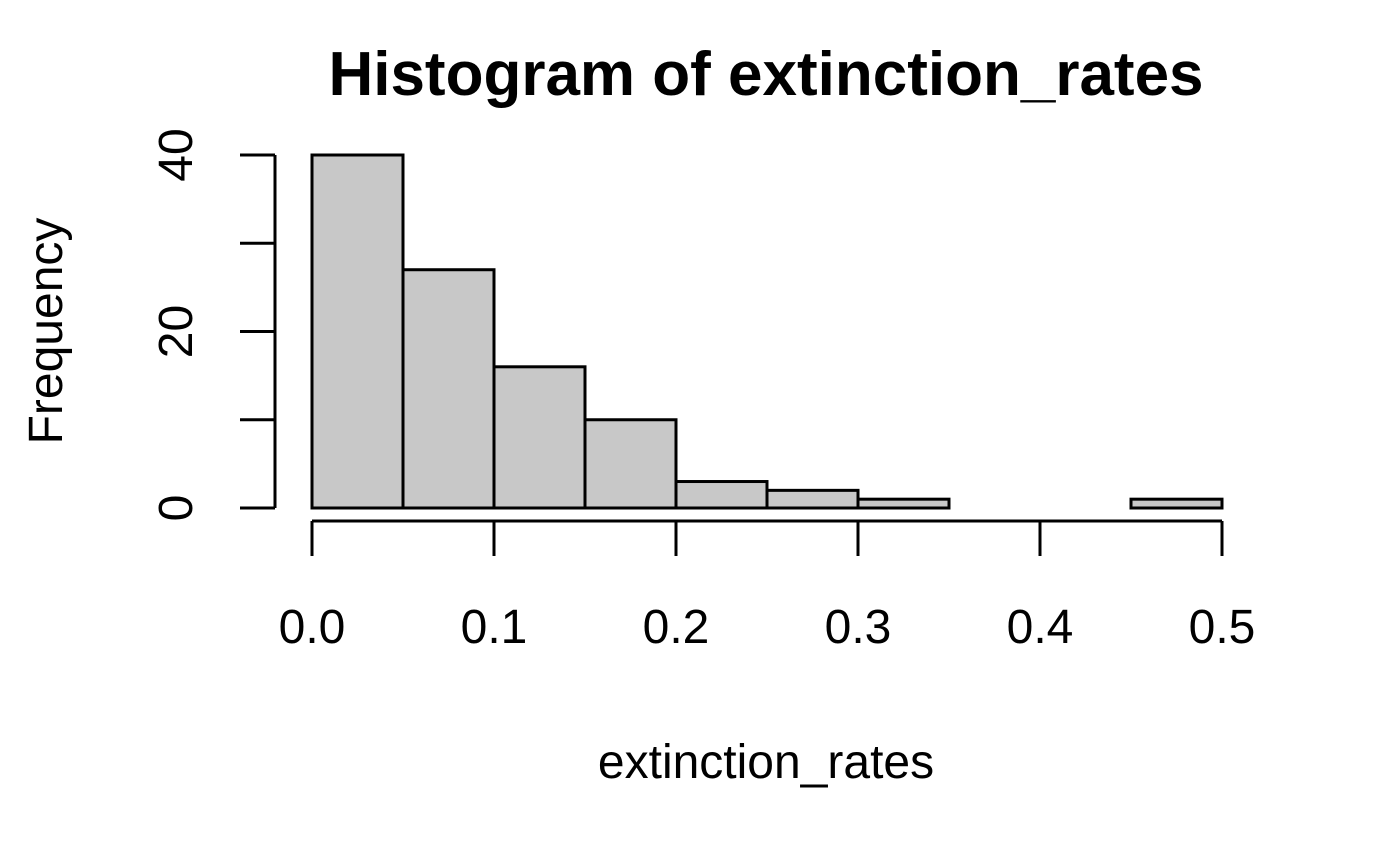  I want to click on x-tick-label: 0.5, so click(1222, 627).